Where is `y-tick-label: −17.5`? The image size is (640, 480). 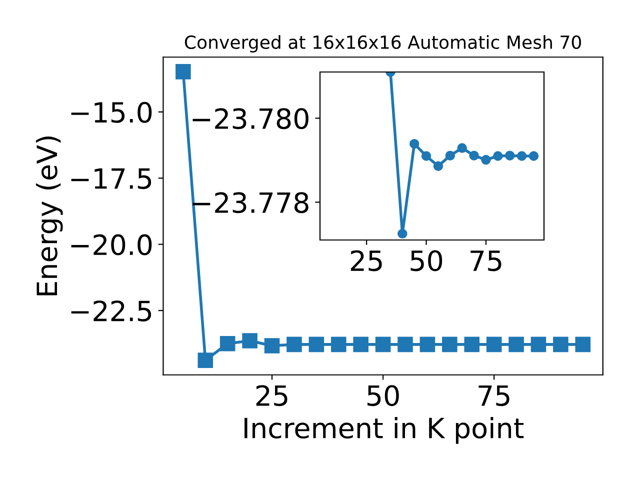 y-tick-label: −17.5 is located at coordinates (111, 179).